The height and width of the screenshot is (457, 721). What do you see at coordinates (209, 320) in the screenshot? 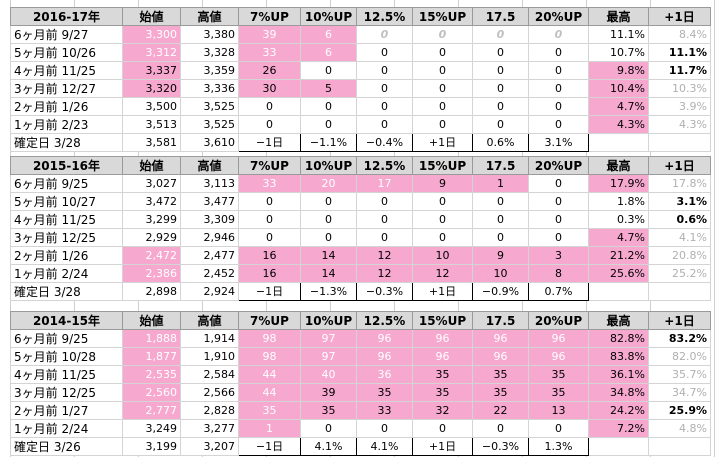
I see `column-header: 高値` at bounding box center [209, 320].